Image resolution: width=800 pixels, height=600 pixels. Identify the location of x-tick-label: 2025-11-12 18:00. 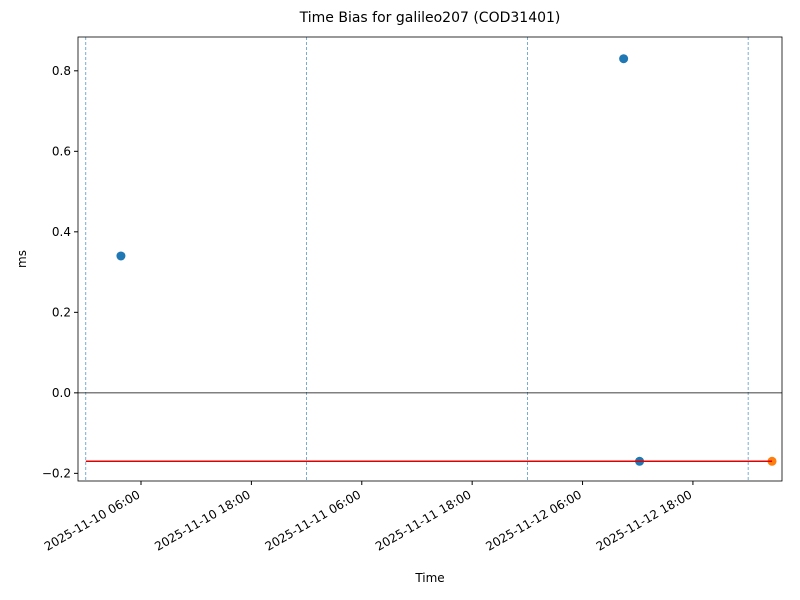
(644, 520).